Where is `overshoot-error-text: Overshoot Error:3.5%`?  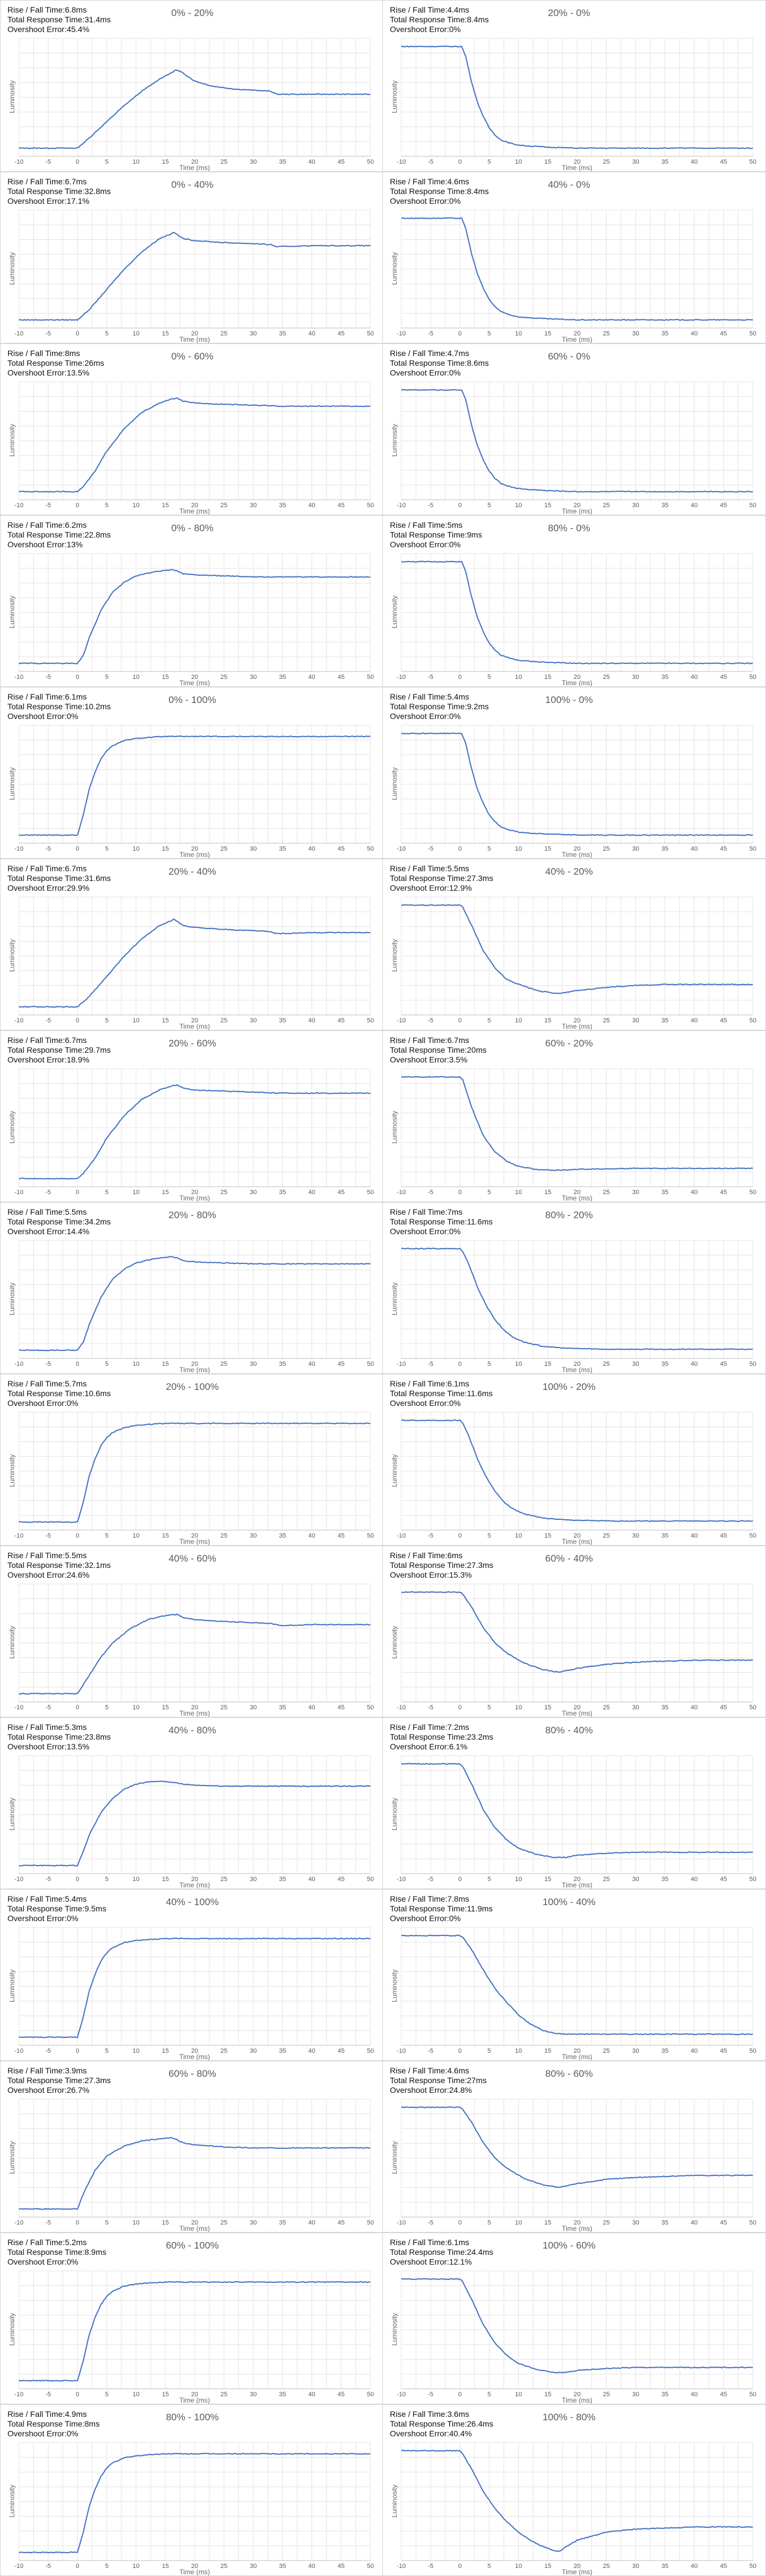 overshoot-error-text: Overshoot Error:3.5% is located at coordinates (429, 1059).